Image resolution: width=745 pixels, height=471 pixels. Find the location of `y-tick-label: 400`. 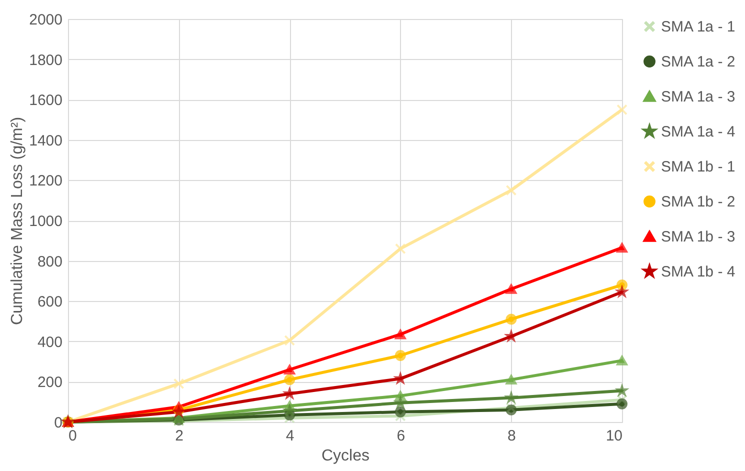

y-tick-label: 400 is located at coordinates (49, 342).